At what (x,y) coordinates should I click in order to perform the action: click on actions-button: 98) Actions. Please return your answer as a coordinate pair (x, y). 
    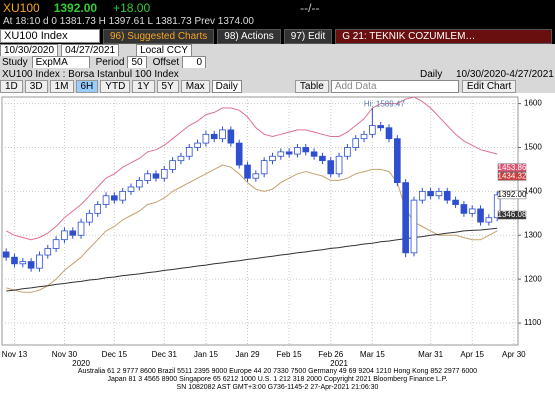
    Looking at the image, I should click on (249, 36).